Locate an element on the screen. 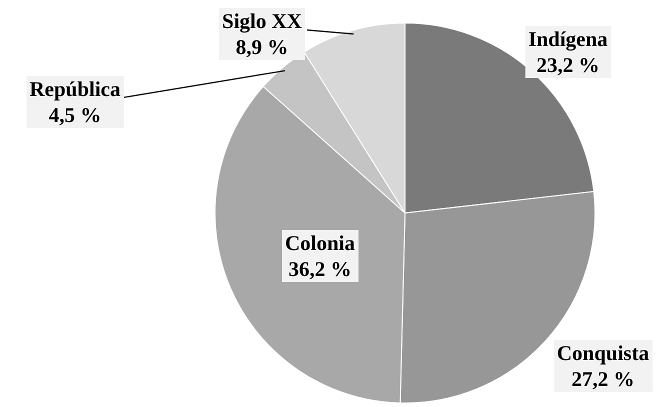 The width and height of the screenshot is (664, 407). data-label: 4,5 % is located at coordinates (75, 115).